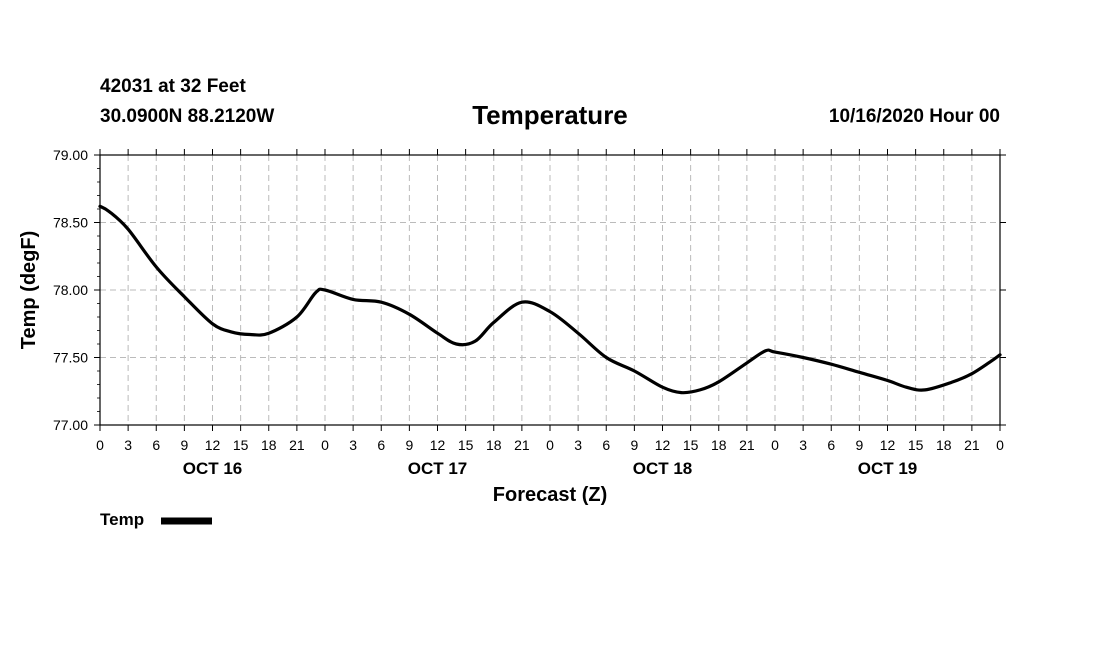 This screenshot has width=1100, height=650. Describe the element at coordinates (438, 468) in the screenshot. I see `day-label: OCT 17` at that location.